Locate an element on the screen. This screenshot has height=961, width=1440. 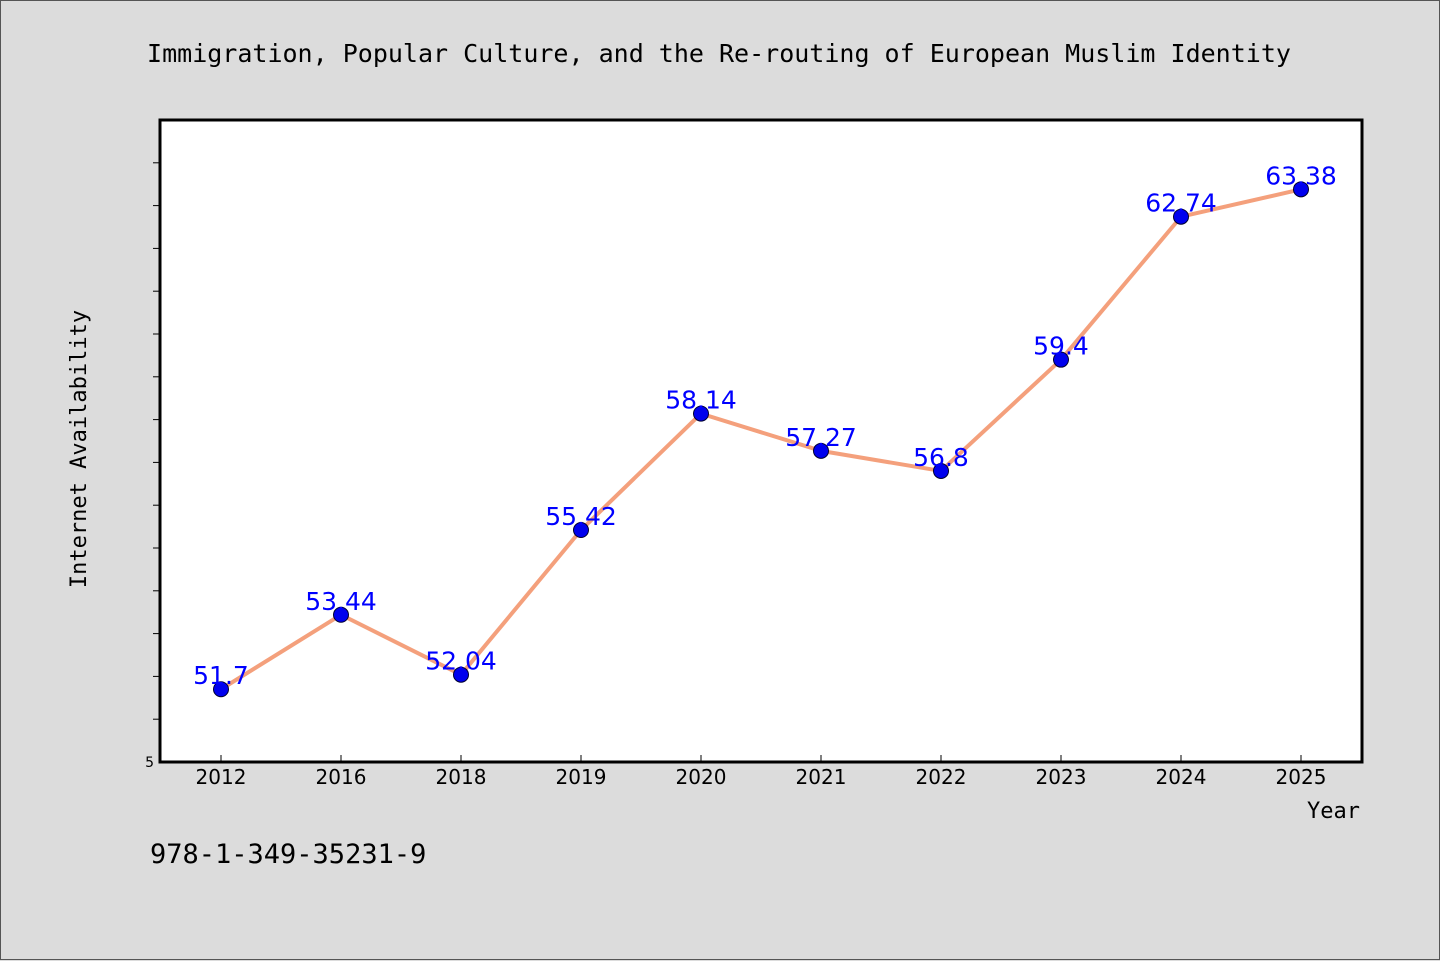
x-tick-label: 2025 is located at coordinates (1301, 777).